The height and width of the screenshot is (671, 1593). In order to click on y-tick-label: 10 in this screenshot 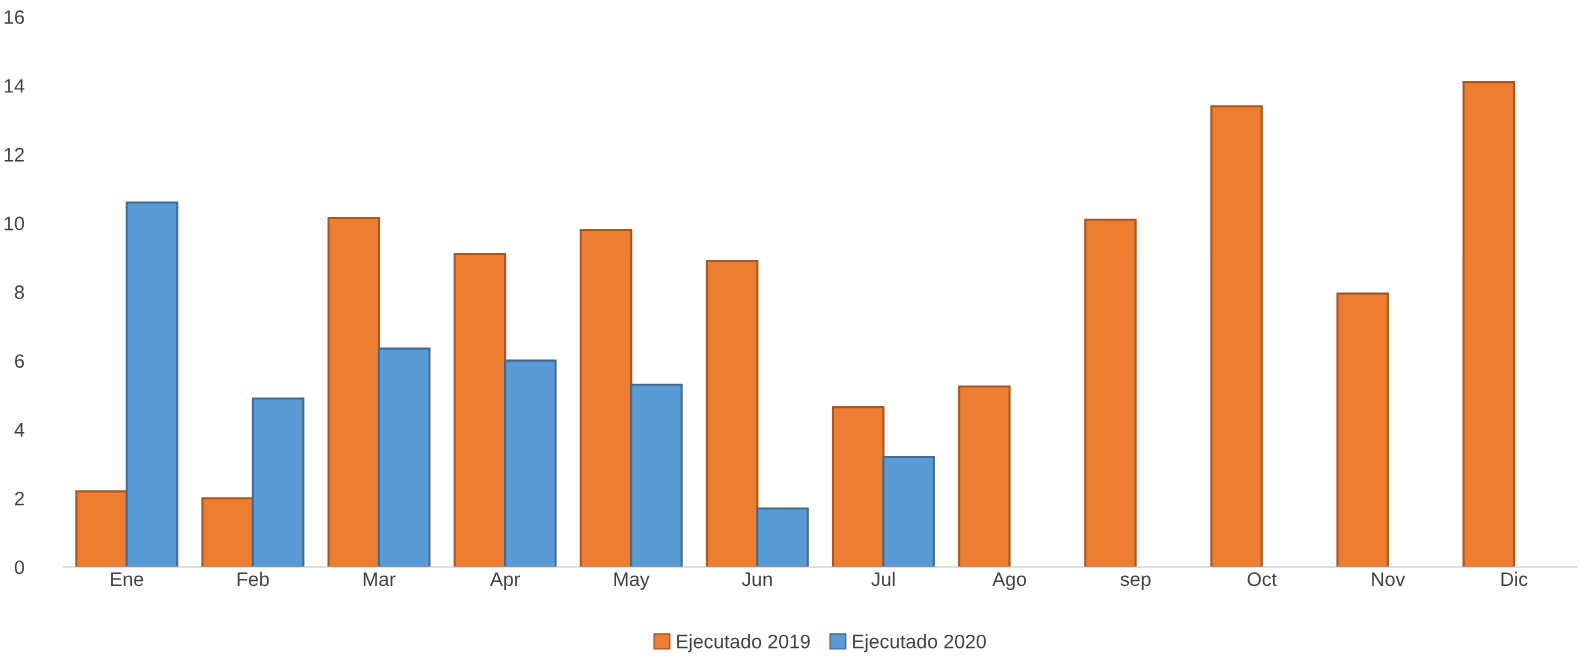, I will do `click(14, 223)`.